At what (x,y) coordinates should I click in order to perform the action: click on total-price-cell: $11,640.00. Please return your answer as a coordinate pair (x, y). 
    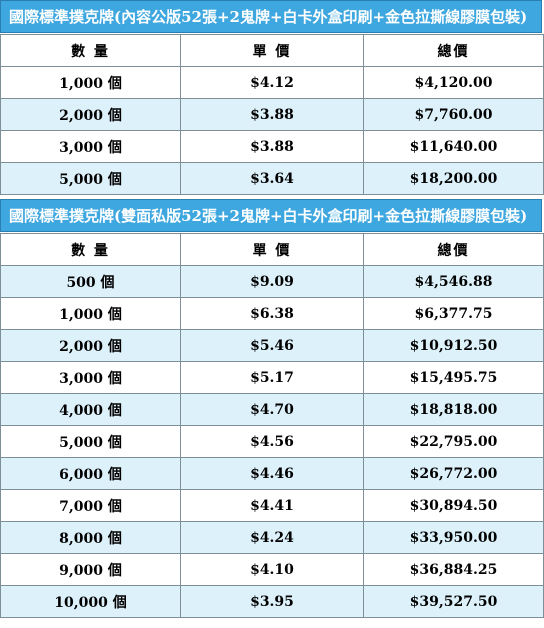
    Looking at the image, I should click on (453, 146).